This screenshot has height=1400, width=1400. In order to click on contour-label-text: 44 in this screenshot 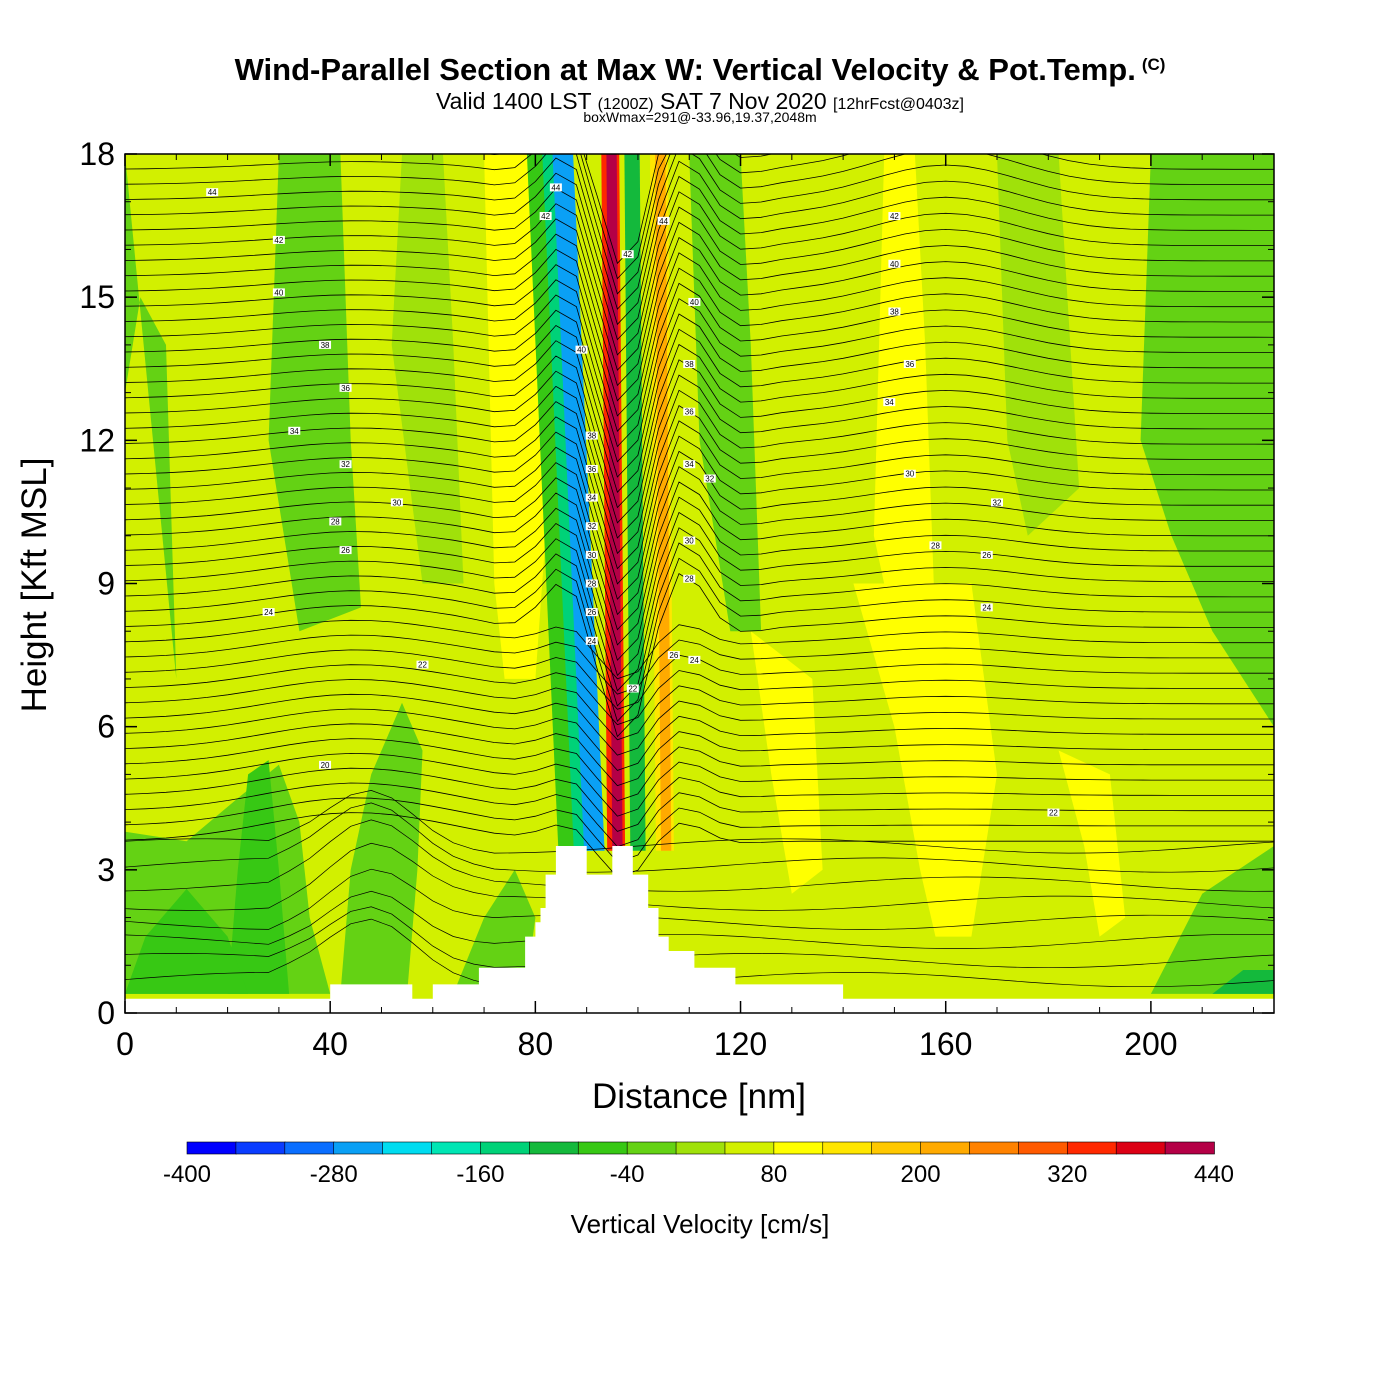, I will do `click(663, 221)`.